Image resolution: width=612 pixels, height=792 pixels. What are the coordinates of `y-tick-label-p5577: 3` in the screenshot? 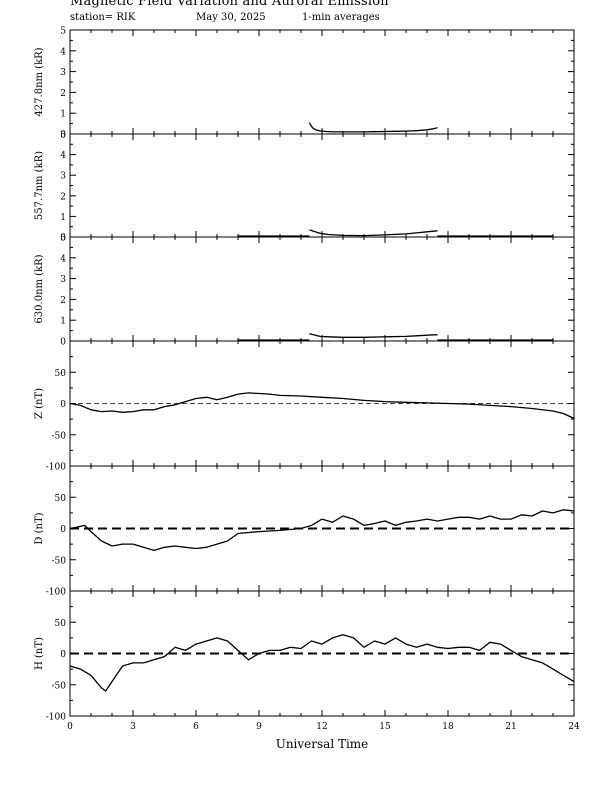 It's located at (63, 177).